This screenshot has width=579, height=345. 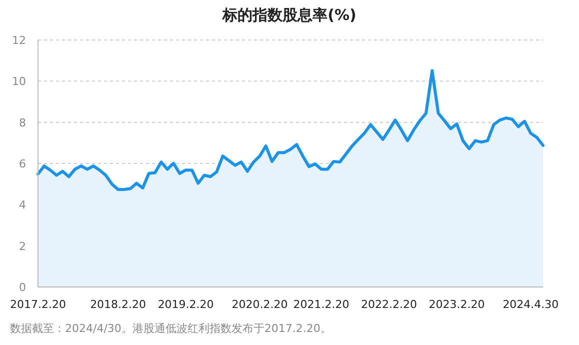 I want to click on chart-title: 标的指数股息率(%), so click(x=289, y=15).